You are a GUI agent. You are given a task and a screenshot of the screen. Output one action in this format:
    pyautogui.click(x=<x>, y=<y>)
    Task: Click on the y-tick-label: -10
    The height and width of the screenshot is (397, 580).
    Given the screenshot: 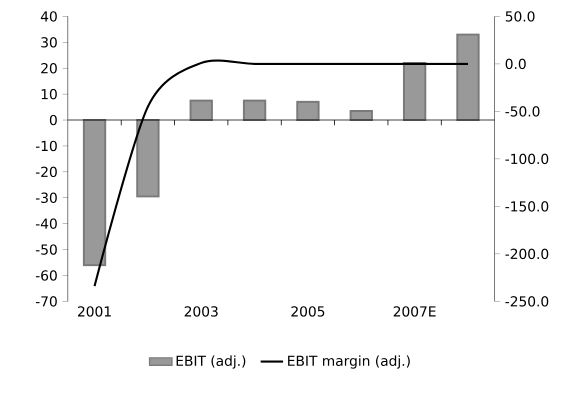 What is the action you would take?
    pyautogui.click(x=46, y=146)
    